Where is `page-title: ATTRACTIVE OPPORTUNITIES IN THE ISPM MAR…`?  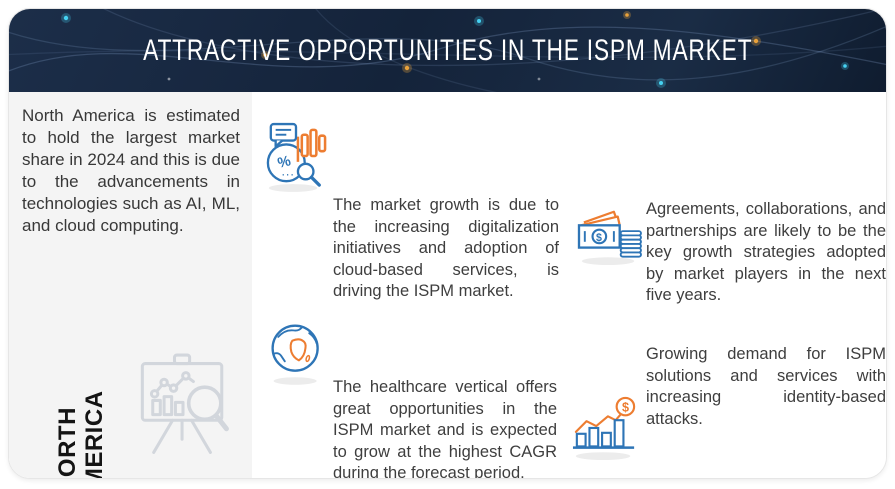 page-title: ATTRACTIVE OPPORTUNITIES IN THE ISPM MAR… is located at coordinates (447, 50).